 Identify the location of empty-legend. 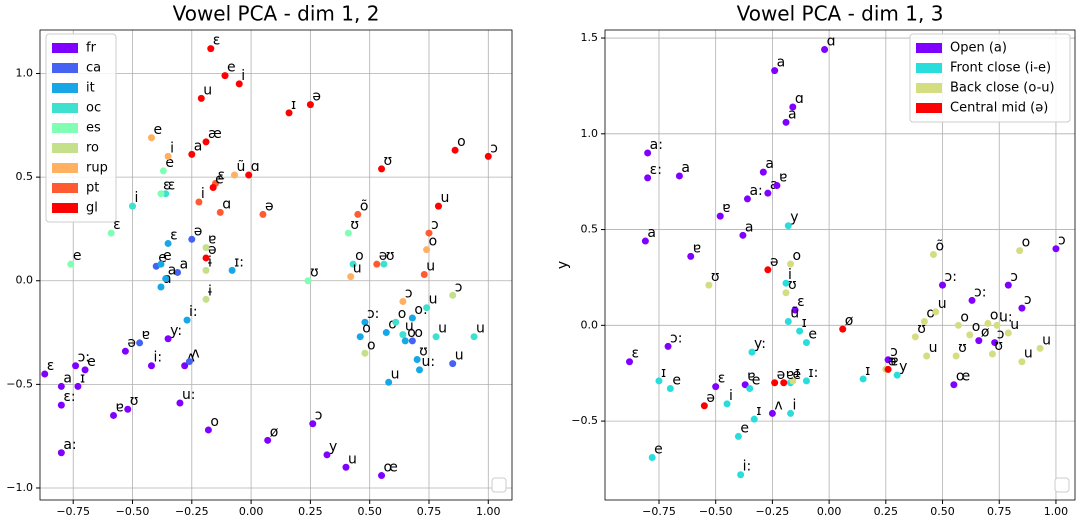
(499, 485).